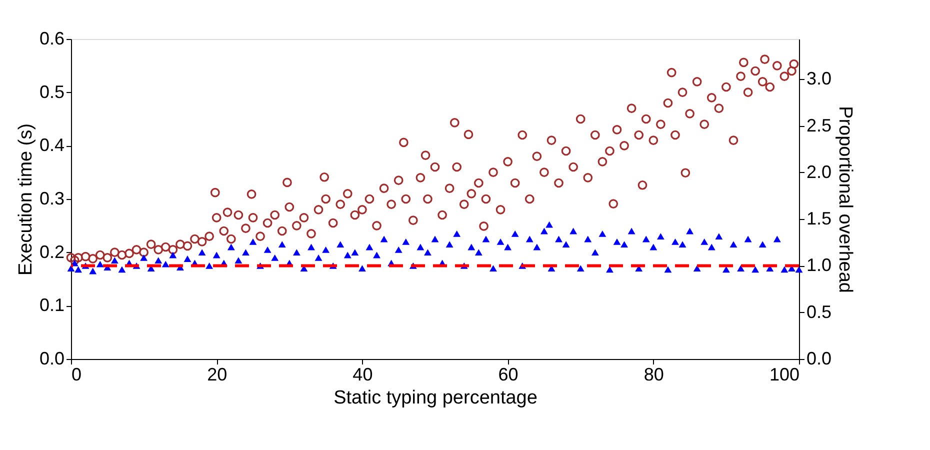 This screenshot has height=450, width=930. Describe the element at coordinates (819, 358) in the screenshot. I see `y2-tick-label: 0.0` at that location.